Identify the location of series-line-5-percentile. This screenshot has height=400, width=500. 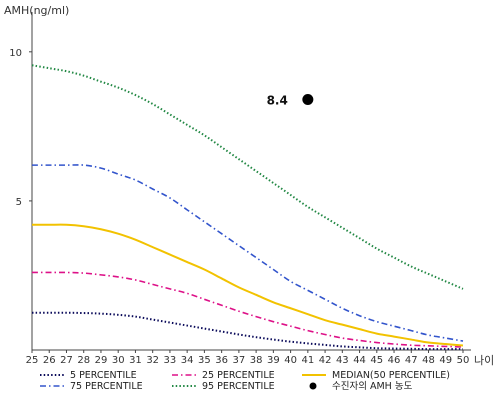
(247, 331).